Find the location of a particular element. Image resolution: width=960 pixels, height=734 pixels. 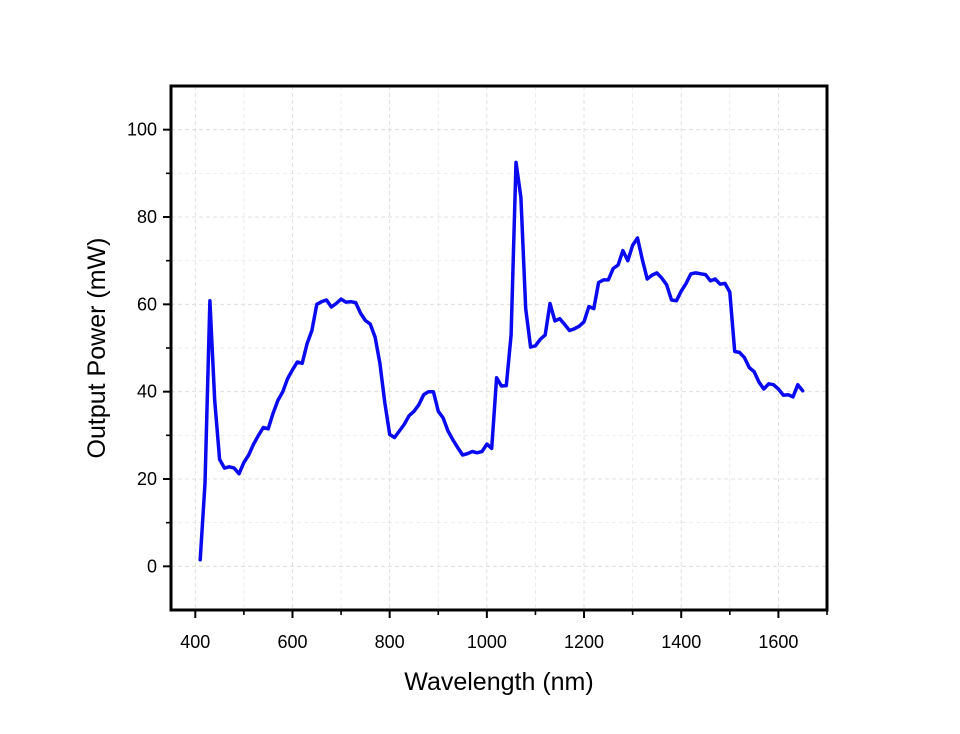

y-tick-label: 0 is located at coordinates (152, 566).